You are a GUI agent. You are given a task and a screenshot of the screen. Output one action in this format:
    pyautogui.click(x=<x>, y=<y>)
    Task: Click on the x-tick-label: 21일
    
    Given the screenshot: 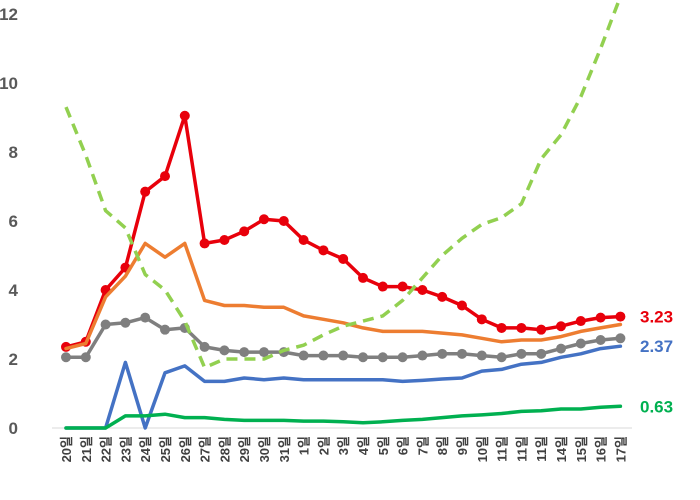 What is the action you would take?
    pyautogui.click(x=86, y=449)
    